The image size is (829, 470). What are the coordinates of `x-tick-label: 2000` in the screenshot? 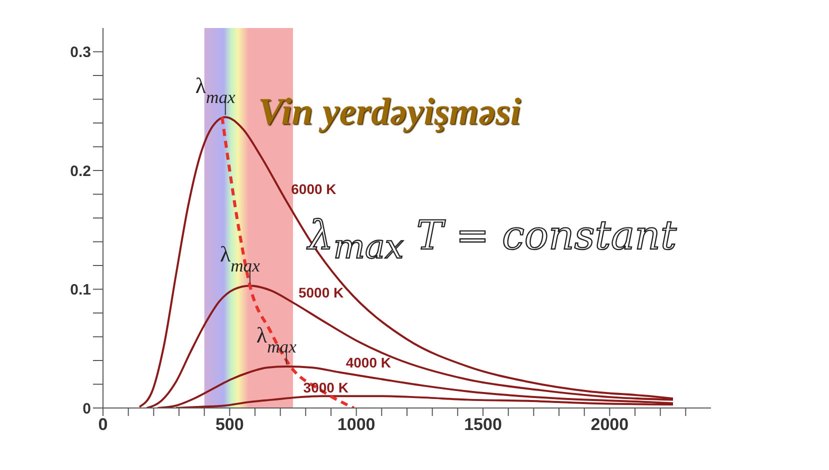 It's located at (609, 424).